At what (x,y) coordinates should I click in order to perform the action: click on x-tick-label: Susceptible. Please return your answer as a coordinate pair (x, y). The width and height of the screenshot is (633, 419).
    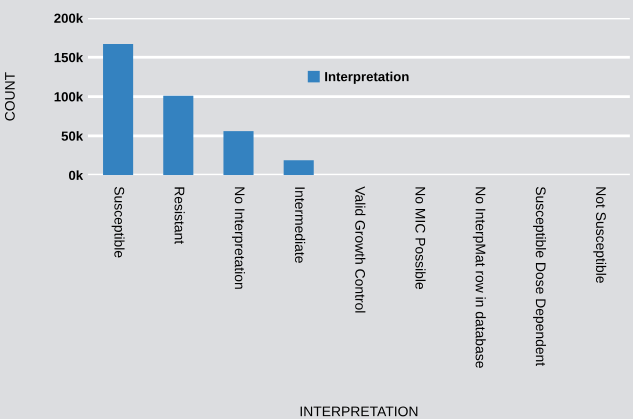
    Looking at the image, I should click on (118, 222).